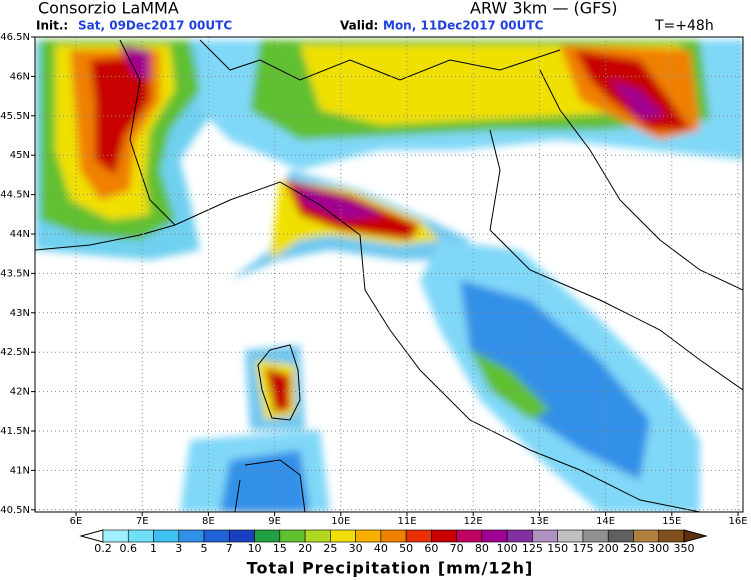 Image resolution: width=751 pixels, height=580 pixels. I want to click on lon-label: 12E, so click(473, 521).